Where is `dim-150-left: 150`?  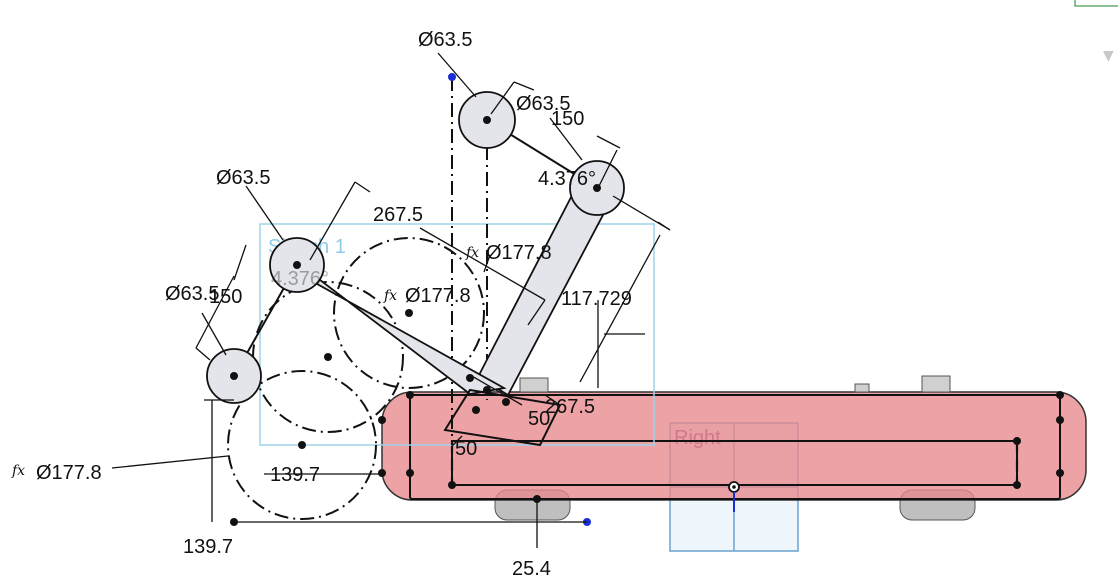 dim-150-left: 150 is located at coordinates (225, 297).